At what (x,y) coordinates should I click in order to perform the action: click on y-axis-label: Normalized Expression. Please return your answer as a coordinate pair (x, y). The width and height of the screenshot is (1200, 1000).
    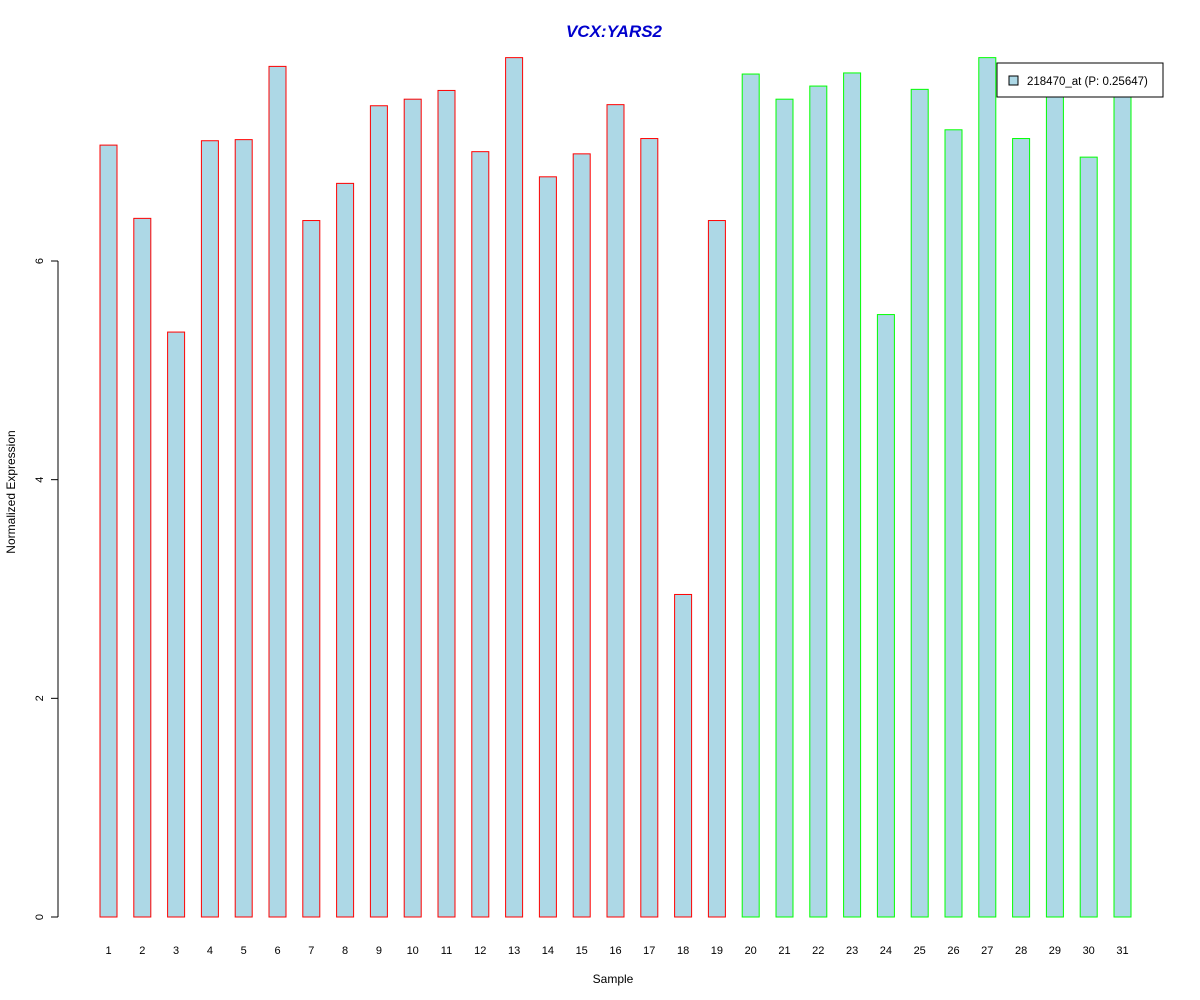
    Looking at the image, I should click on (11, 491).